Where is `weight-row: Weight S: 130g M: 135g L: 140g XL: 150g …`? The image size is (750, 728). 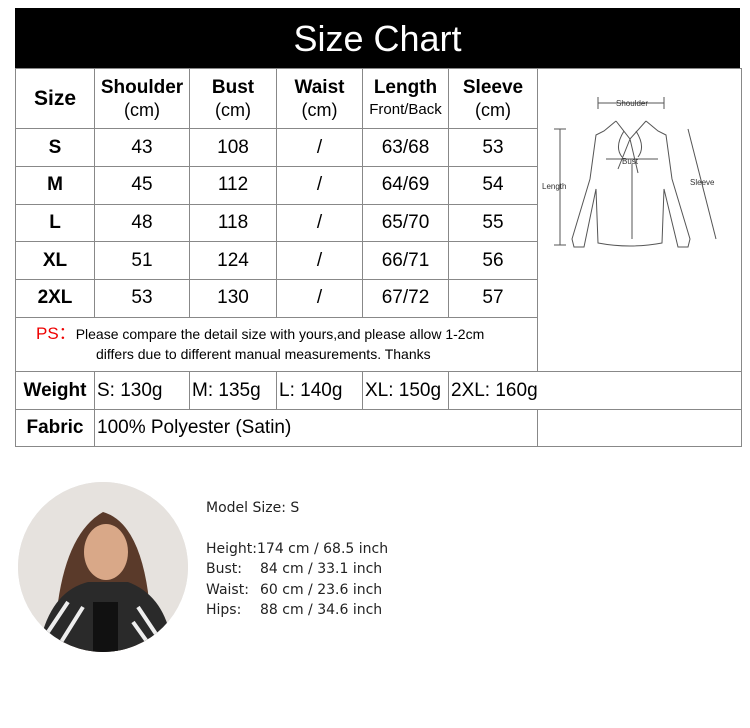 weight-row: Weight S: 130g M: 135g L: 140g XL: 150g … is located at coordinates (378, 390).